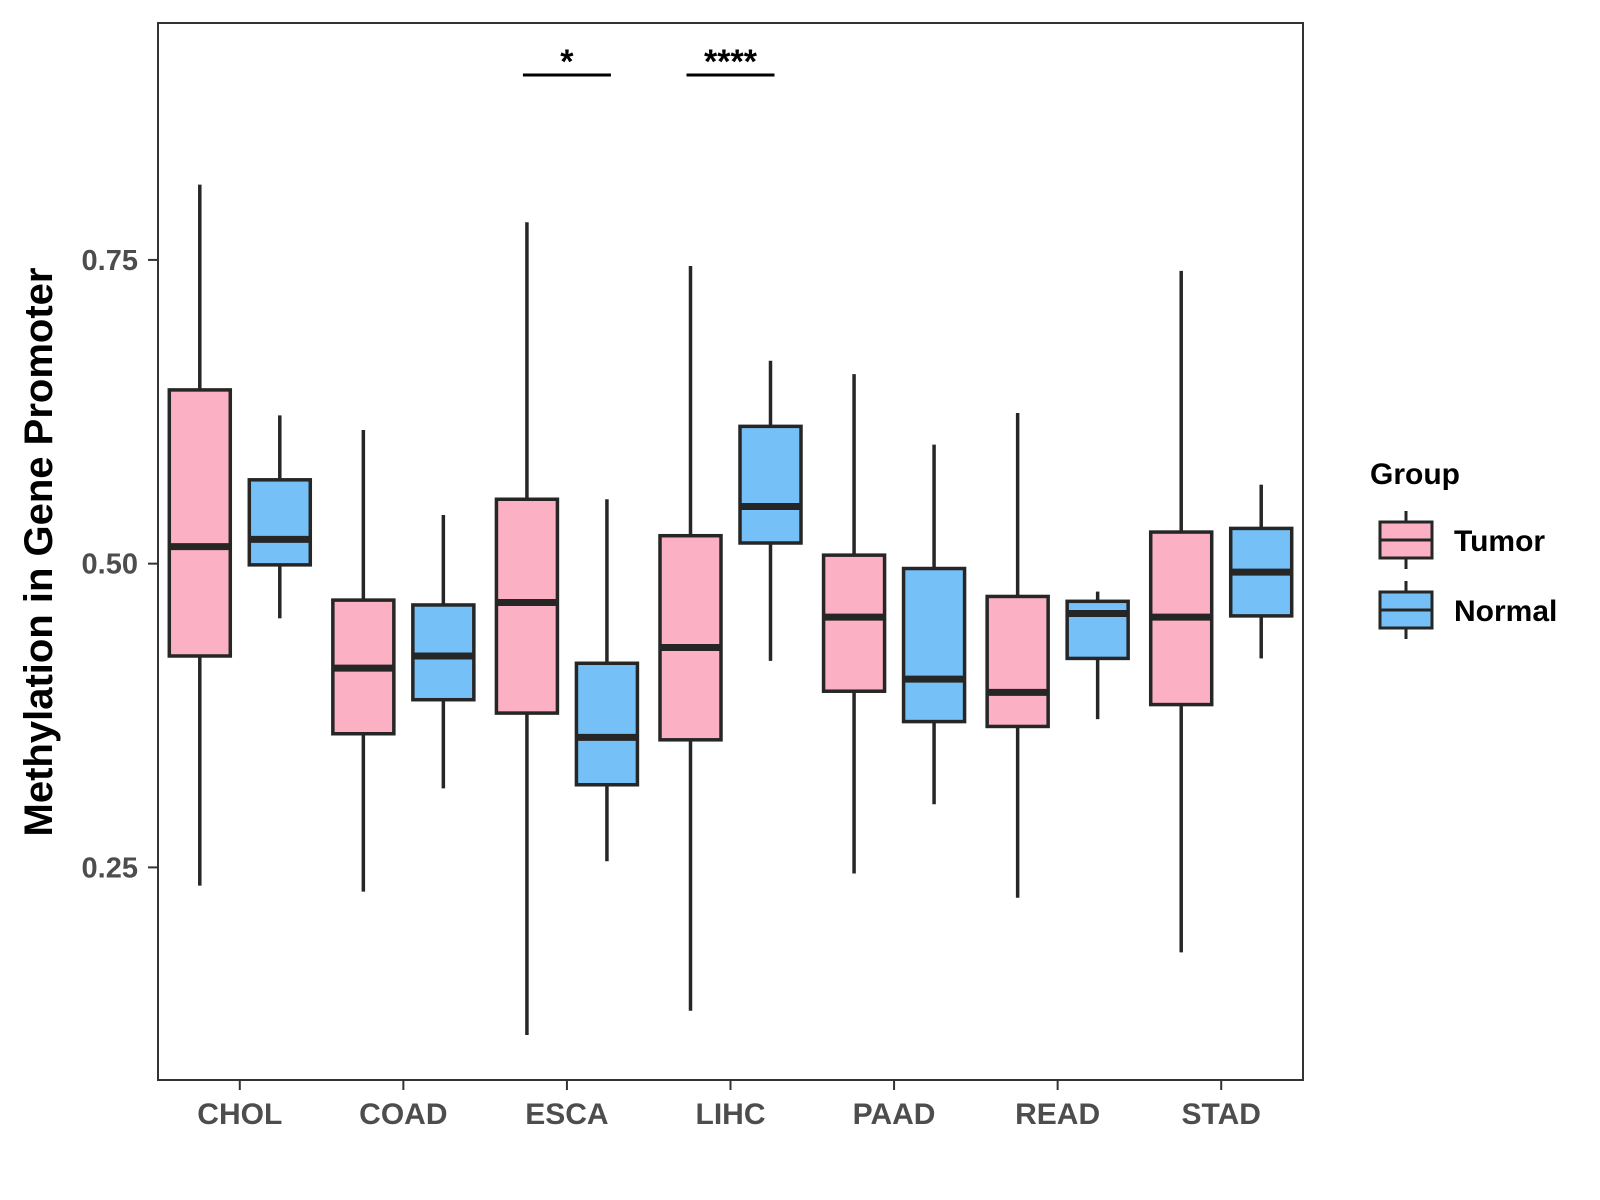  I want to click on x-tick-label-stad: STAD, so click(1220, 1114).